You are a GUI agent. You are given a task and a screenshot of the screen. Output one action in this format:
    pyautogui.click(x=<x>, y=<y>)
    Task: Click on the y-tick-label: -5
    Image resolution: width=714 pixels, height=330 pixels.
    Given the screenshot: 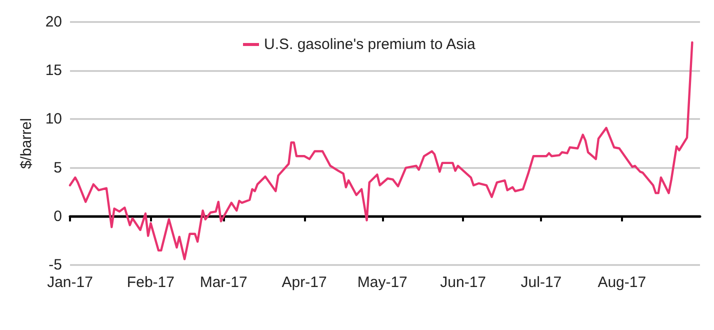 What is the action you would take?
    pyautogui.click(x=55, y=265)
    